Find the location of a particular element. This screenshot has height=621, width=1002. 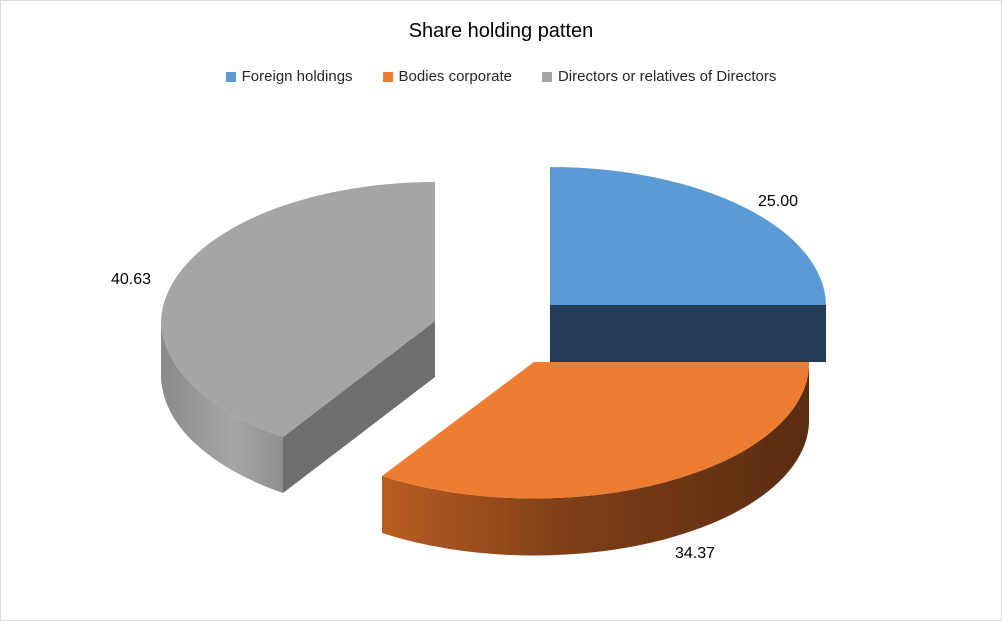

chart-title: Share holding patten is located at coordinates (501, 31).